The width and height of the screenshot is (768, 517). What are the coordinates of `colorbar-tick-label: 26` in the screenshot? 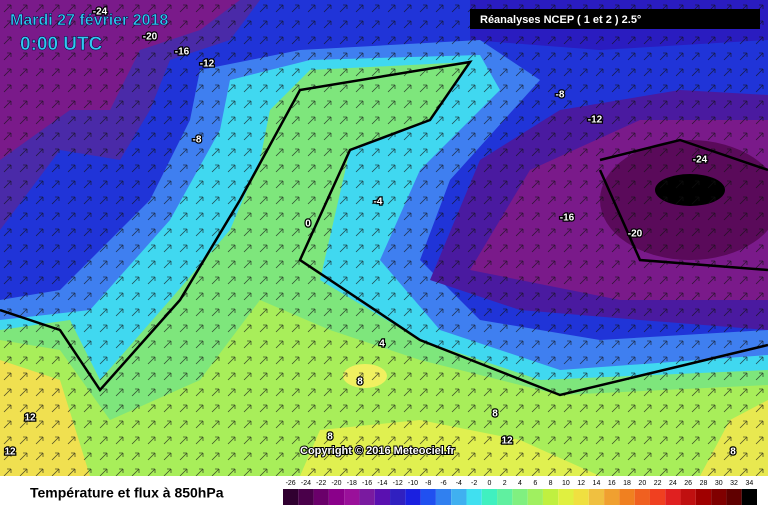 It's located at (688, 483).